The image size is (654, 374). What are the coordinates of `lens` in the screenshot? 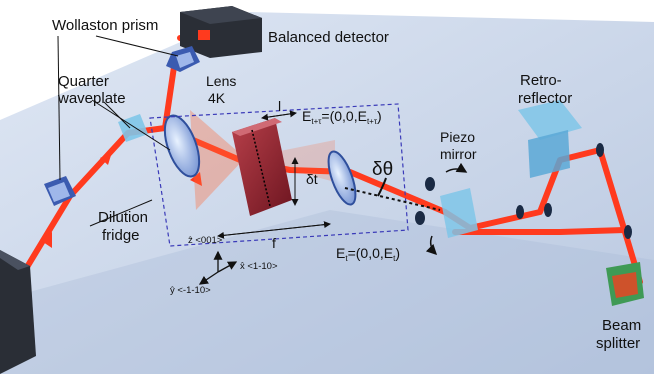 It's located at (260, 160).